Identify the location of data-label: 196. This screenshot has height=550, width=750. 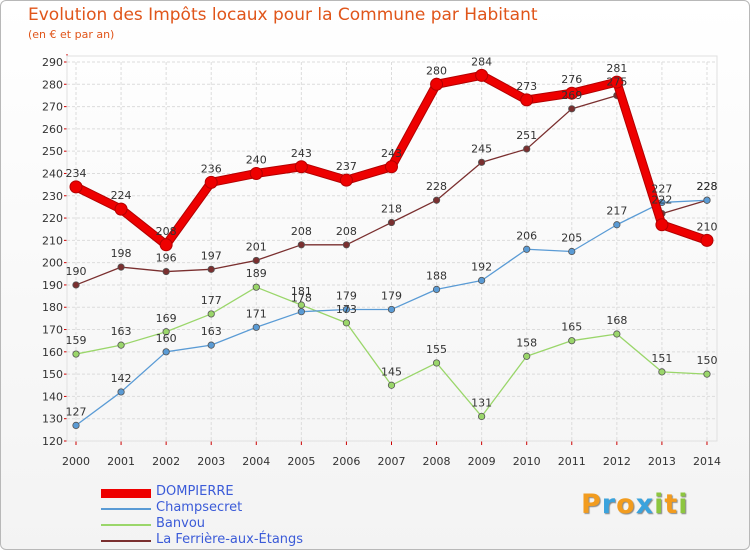
(166, 258).